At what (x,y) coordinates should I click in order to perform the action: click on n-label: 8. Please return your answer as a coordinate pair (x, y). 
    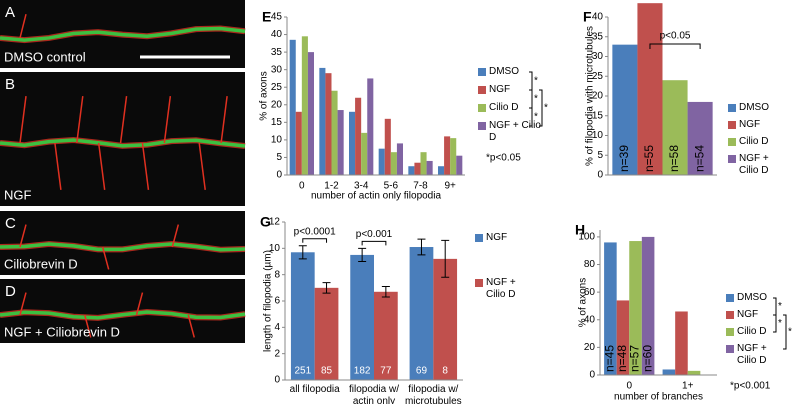
    Looking at the image, I should click on (445, 371).